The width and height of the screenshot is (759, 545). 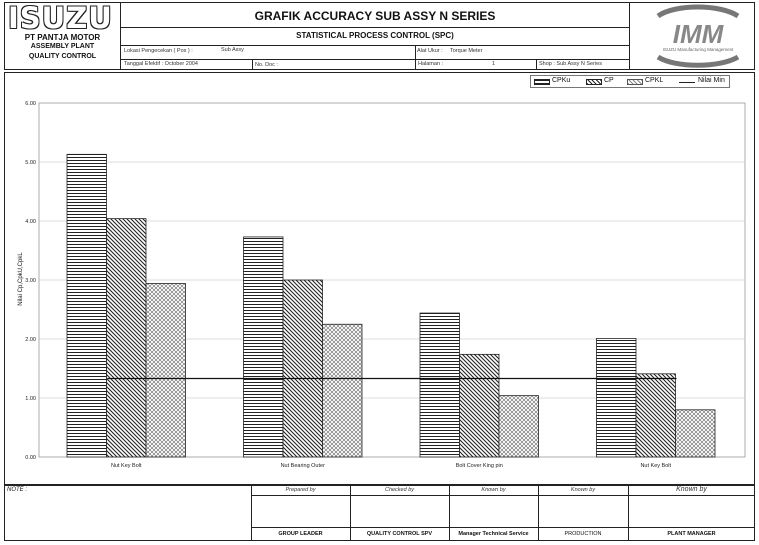 What do you see at coordinates (570, 64) in the screenshot?
I see `shop-label: Shop : Sub Assy N Series` at bounding box center [570, 64].